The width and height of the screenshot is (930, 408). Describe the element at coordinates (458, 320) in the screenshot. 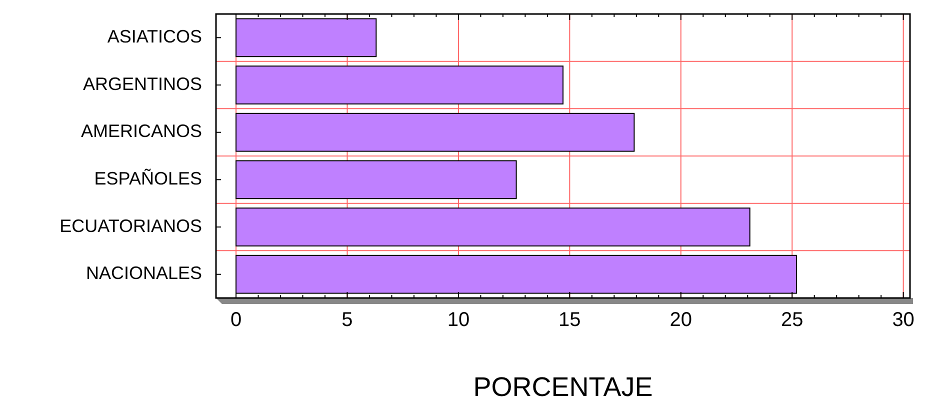

I see `x-tick-label: 10` at that location.